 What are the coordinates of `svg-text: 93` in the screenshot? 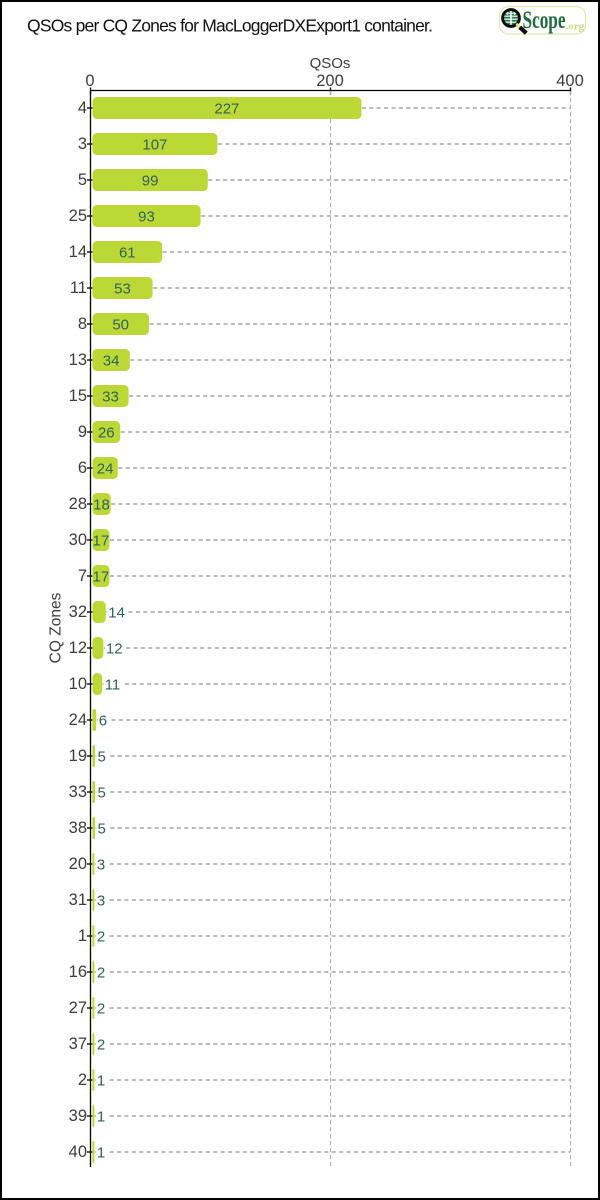 It's located at (146, 217).